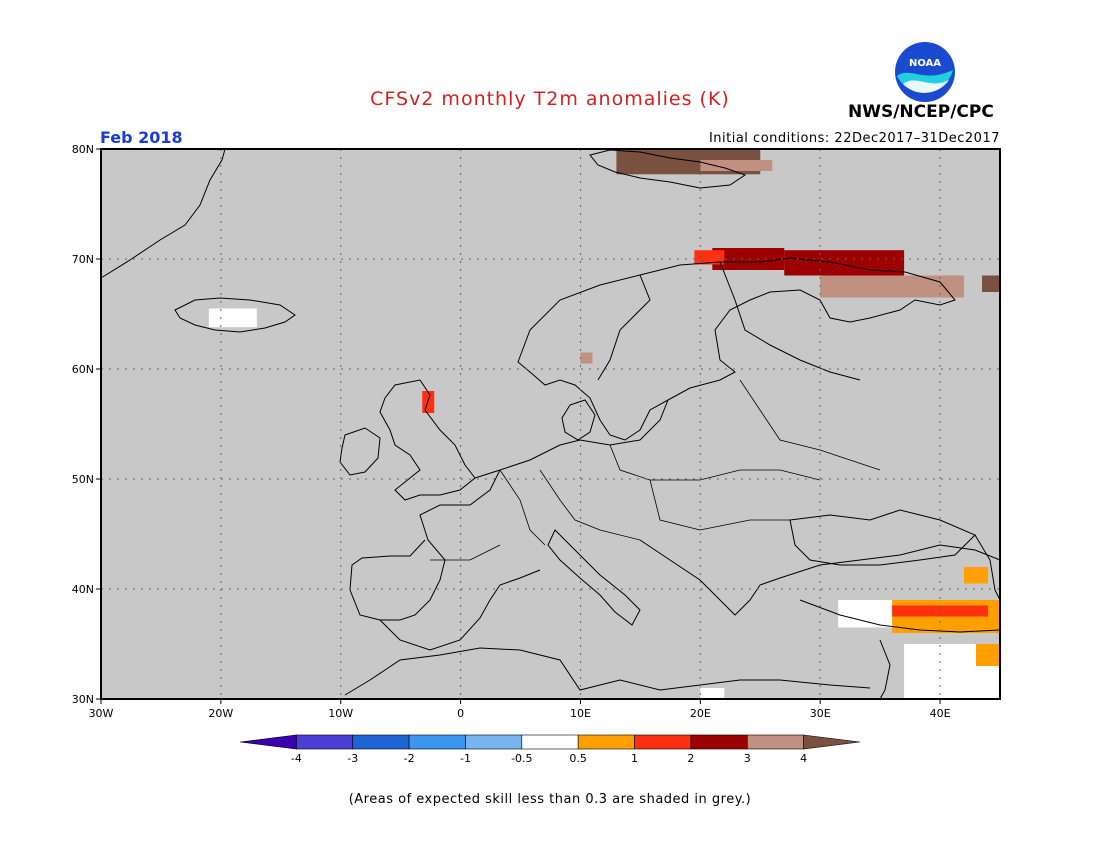  What do you see at coordinates (688, 162) in the screenshot?
I see `anomaly-region-svalbard` at bounding box center [688, 162].